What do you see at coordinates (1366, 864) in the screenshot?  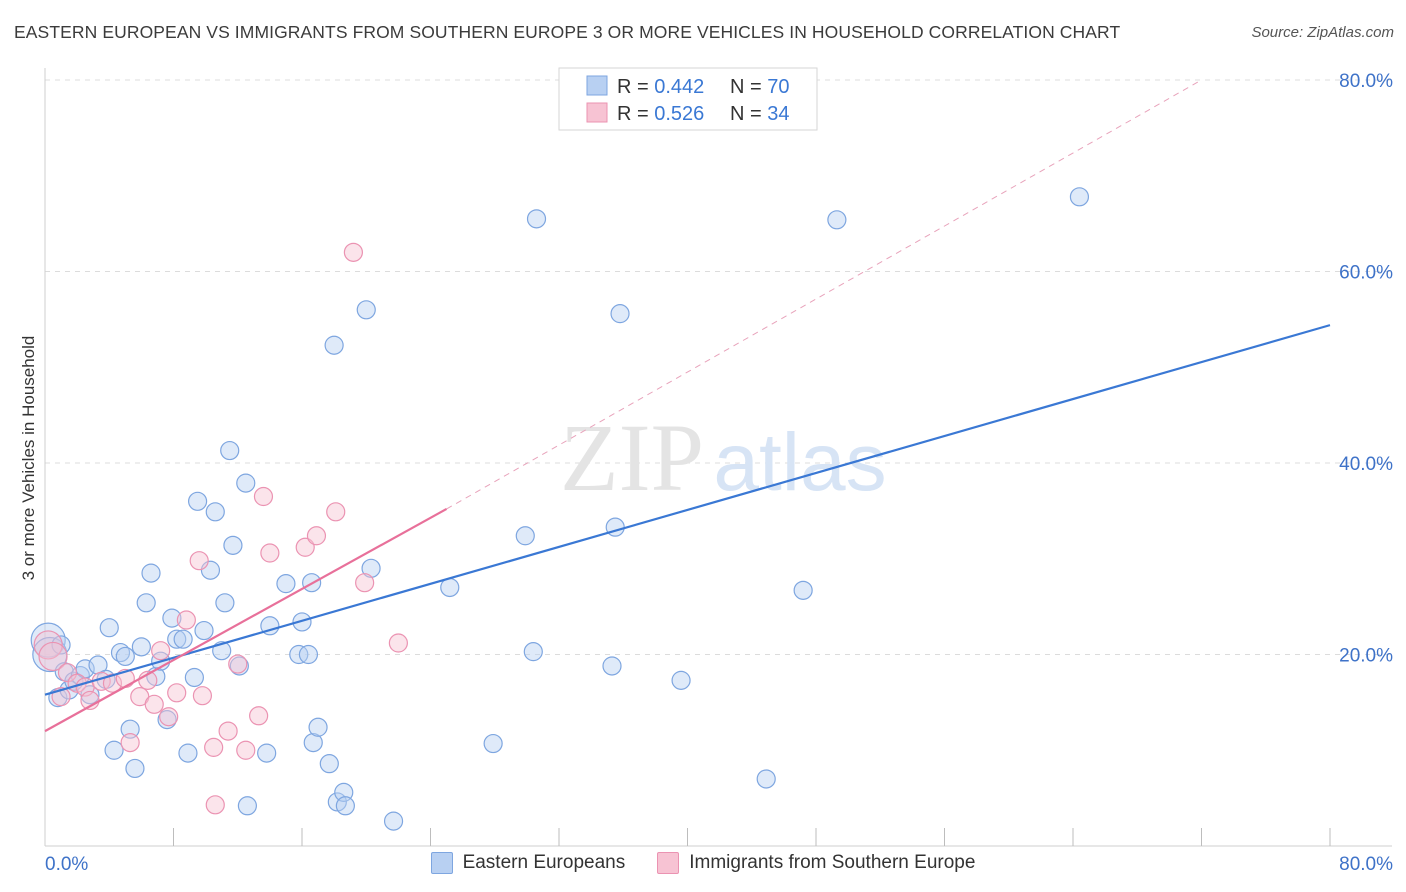 I see `x-tick-label-1: 80.0%` at bounding box center [1366, 864].